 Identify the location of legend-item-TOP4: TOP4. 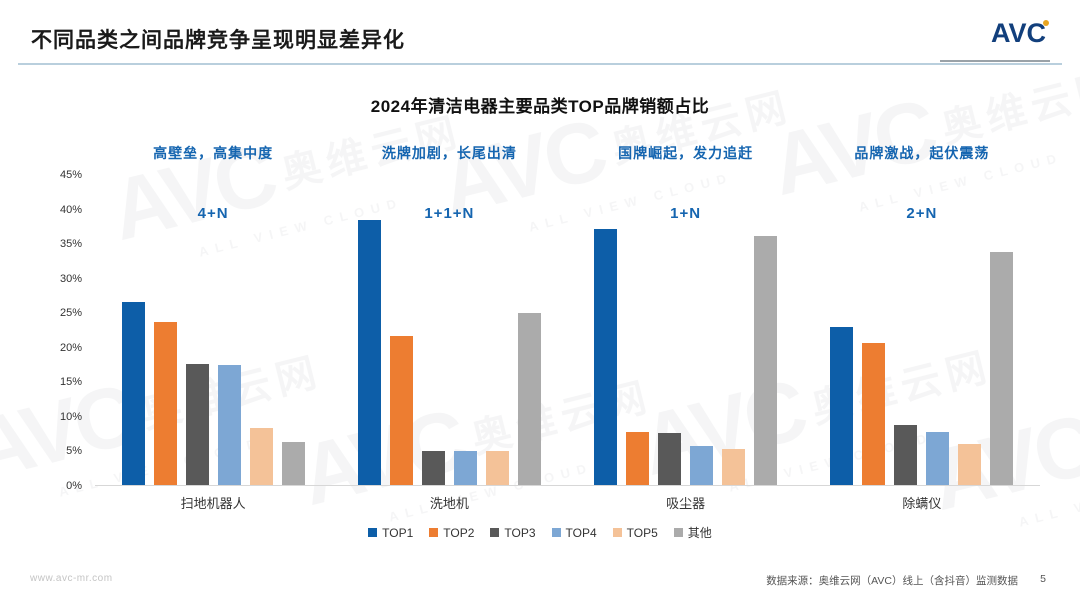
(574, 532).